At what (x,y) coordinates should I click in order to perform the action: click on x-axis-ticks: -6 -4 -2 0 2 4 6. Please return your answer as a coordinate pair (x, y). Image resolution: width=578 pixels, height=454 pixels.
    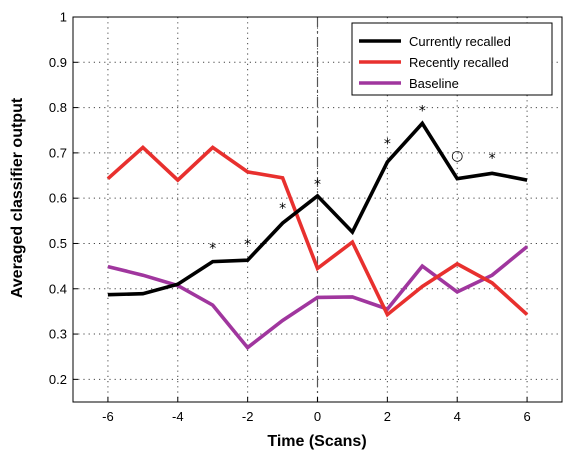
    Looking at the image, I should click on (316, 410).